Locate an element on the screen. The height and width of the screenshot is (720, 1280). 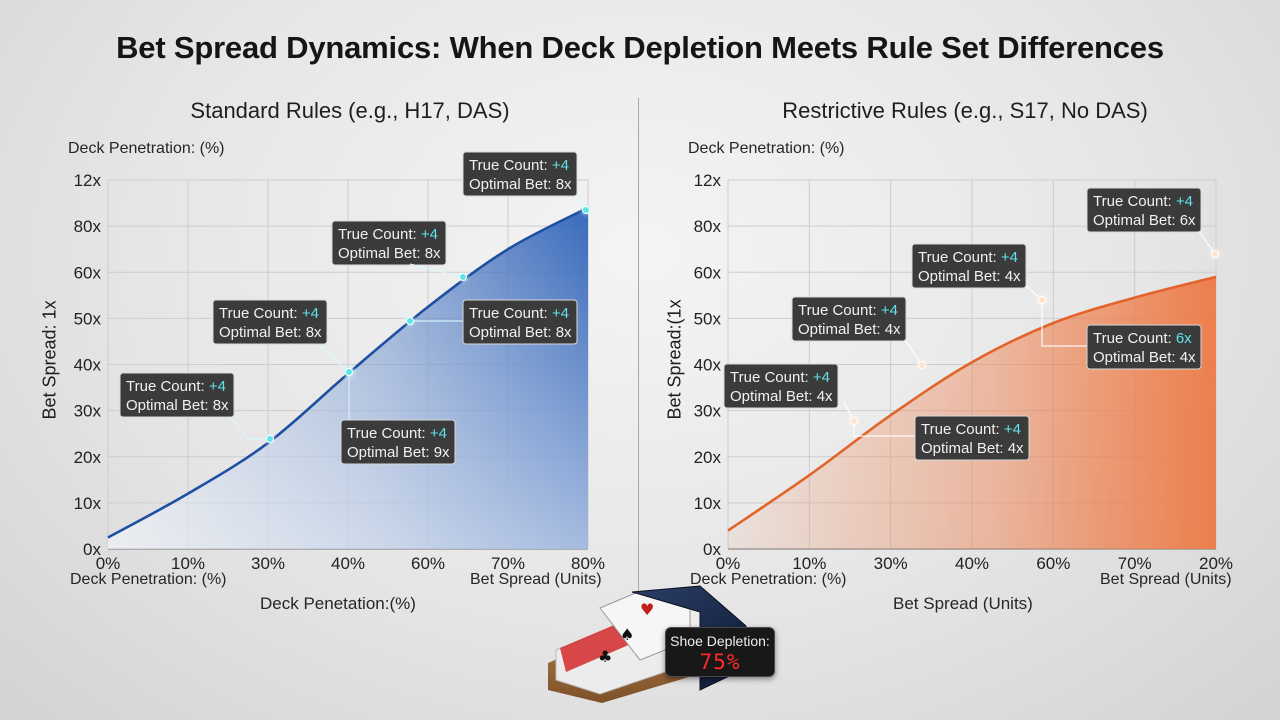
panel-divider is located at coordinates (638, 348).